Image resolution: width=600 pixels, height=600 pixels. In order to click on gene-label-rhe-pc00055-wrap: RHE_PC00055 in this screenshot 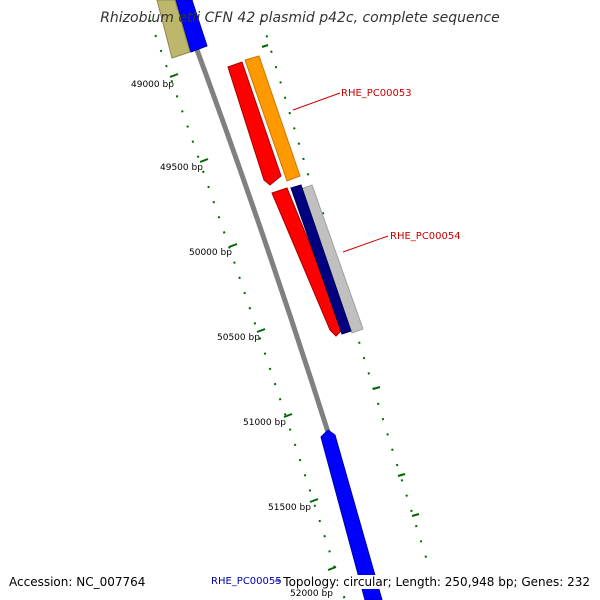, I will do `click(245, 580)`.